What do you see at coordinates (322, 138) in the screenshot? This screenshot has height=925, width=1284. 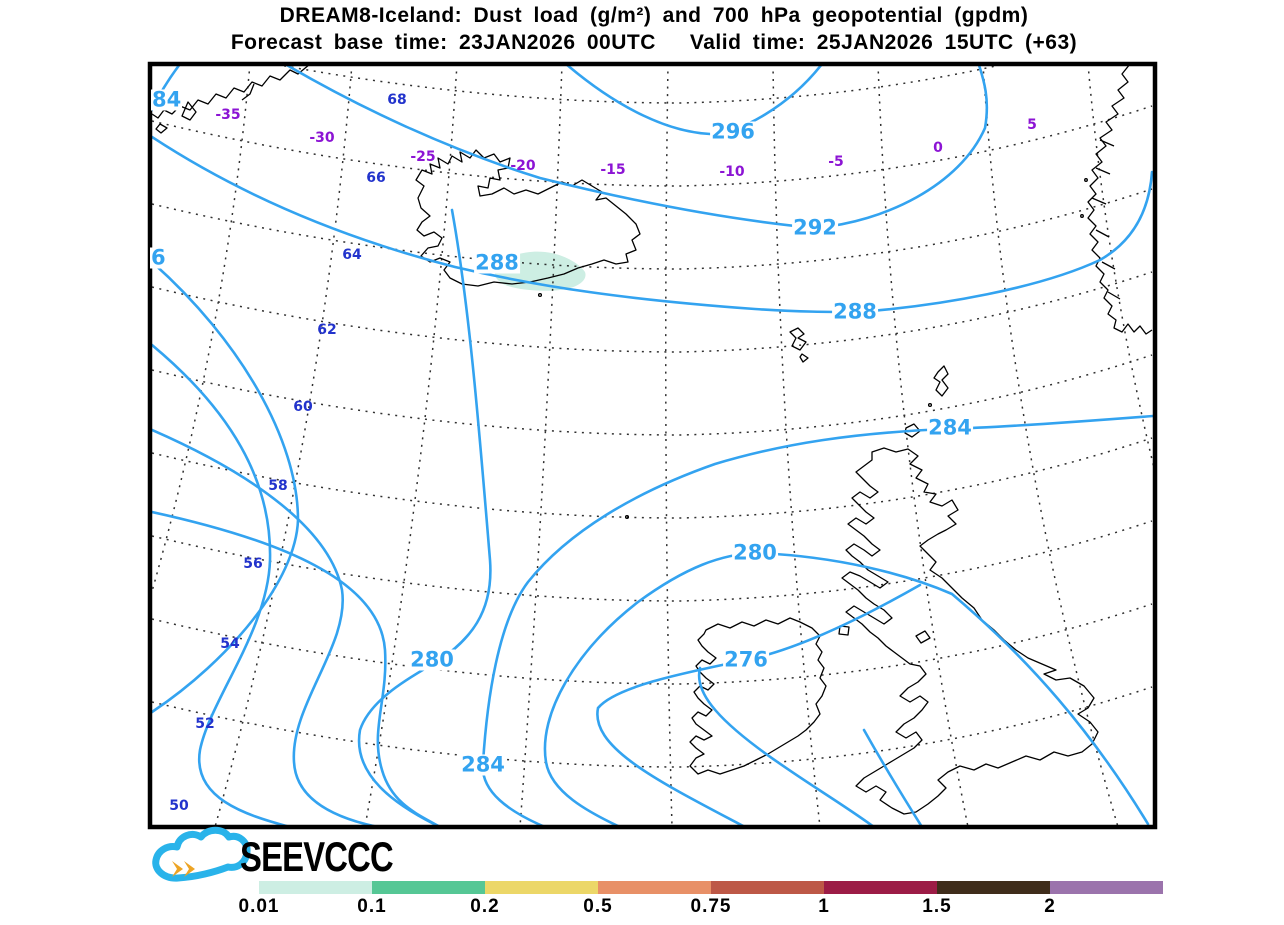 I see `longitude-label: -30` at bounding box center [322, 138].